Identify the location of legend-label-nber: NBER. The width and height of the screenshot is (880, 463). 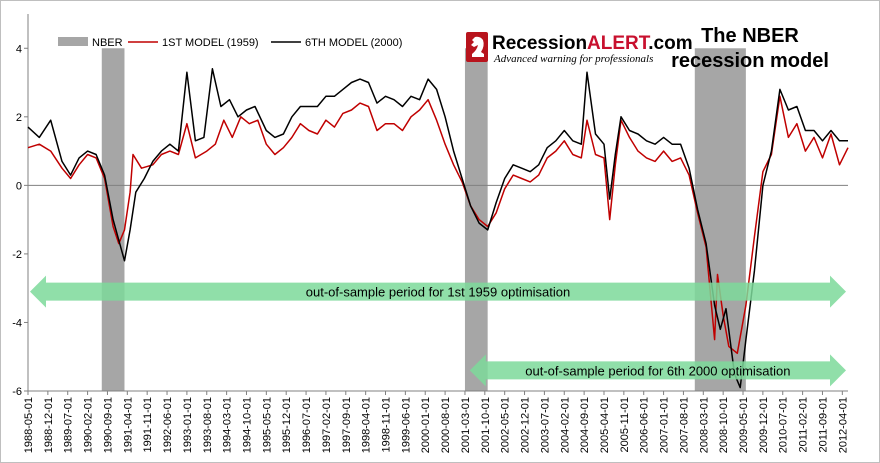
(107, 43).